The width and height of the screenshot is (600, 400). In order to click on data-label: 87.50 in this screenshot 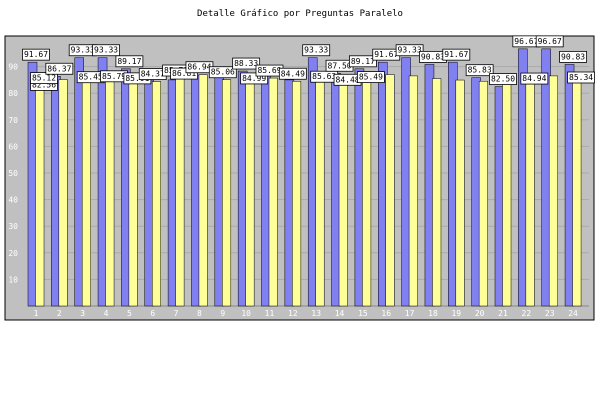, I will do `click(340, 65)`.